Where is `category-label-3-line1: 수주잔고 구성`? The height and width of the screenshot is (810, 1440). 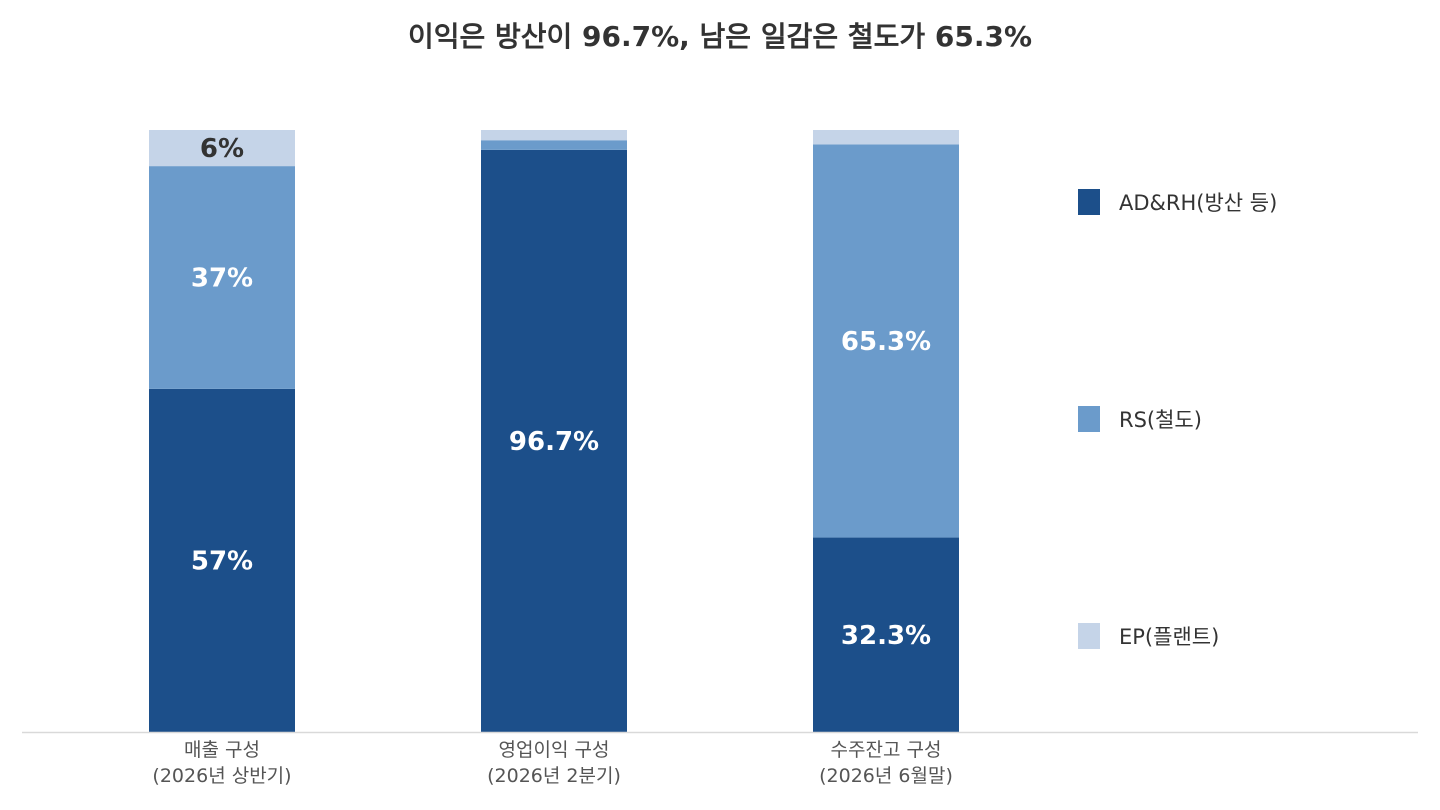
category-label-3-line1: 수주잔고 구성 is located at coordinates (886, 750).